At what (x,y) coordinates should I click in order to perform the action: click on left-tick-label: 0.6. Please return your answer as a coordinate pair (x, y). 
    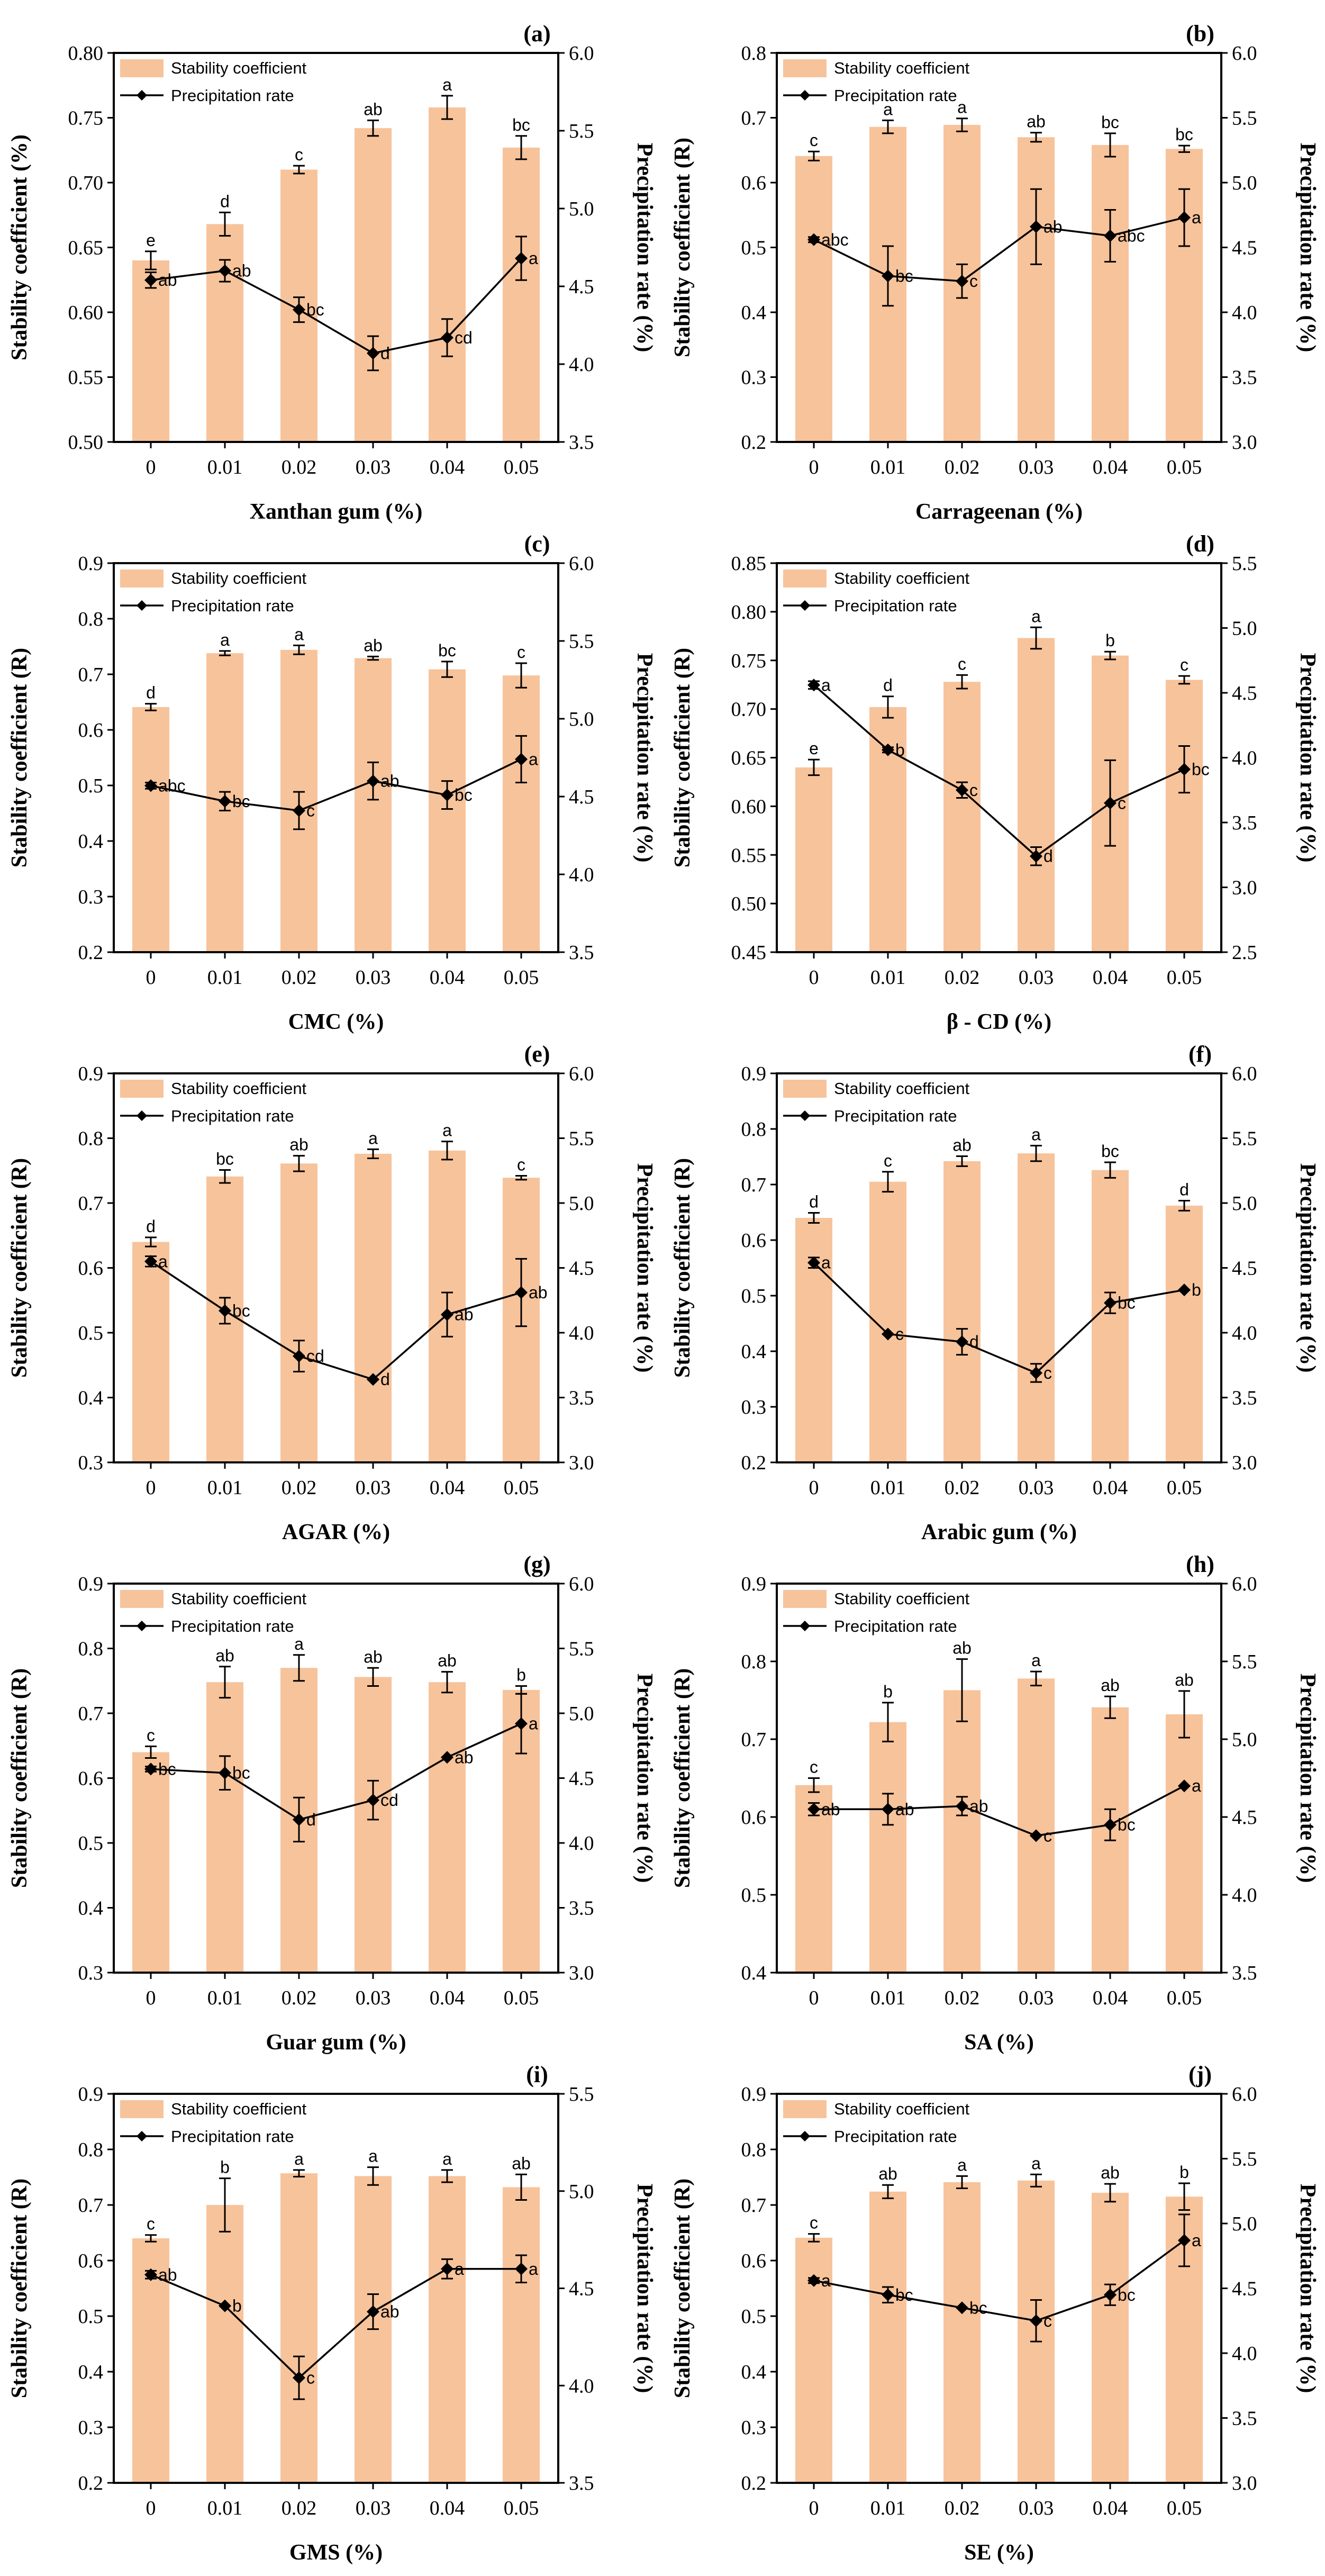
    Looking at the image, I should click on (91, 1779).